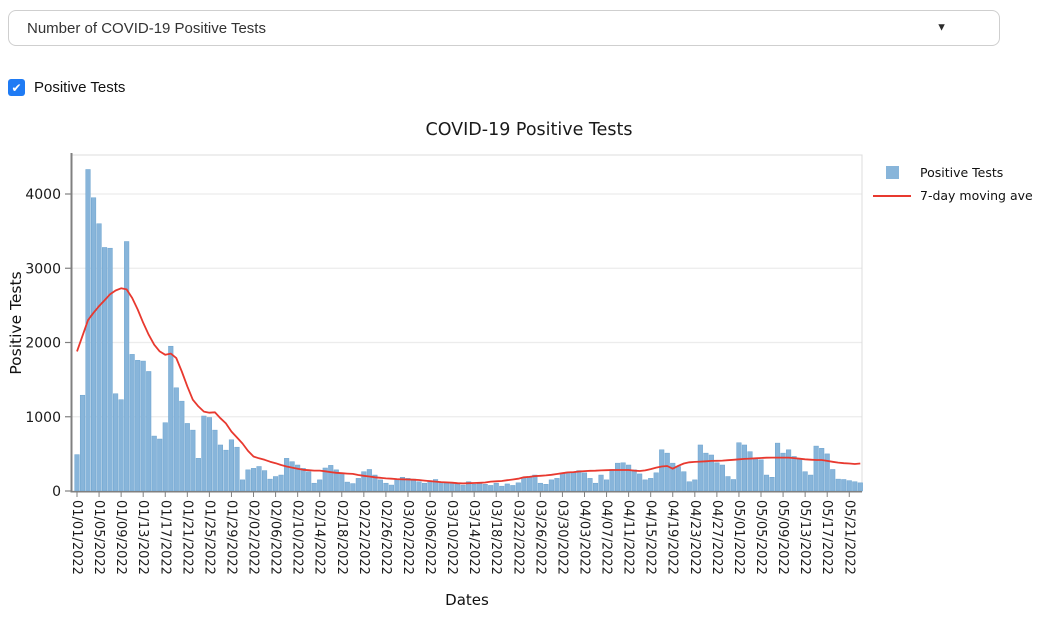  Describe the element at coordinates (16, 87) in the screenshot. I see `positive-tests-checkbox: ✔` at that location.